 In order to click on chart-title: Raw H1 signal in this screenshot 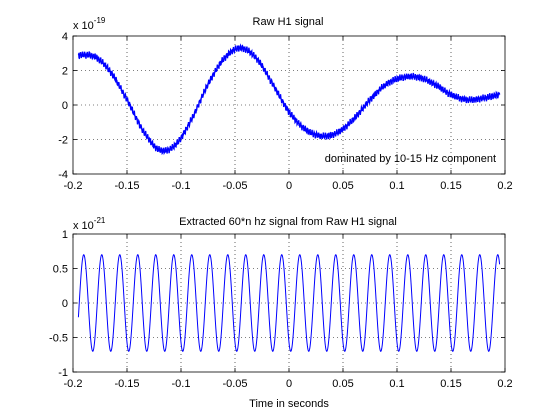, I will do `click(288, 22)`.